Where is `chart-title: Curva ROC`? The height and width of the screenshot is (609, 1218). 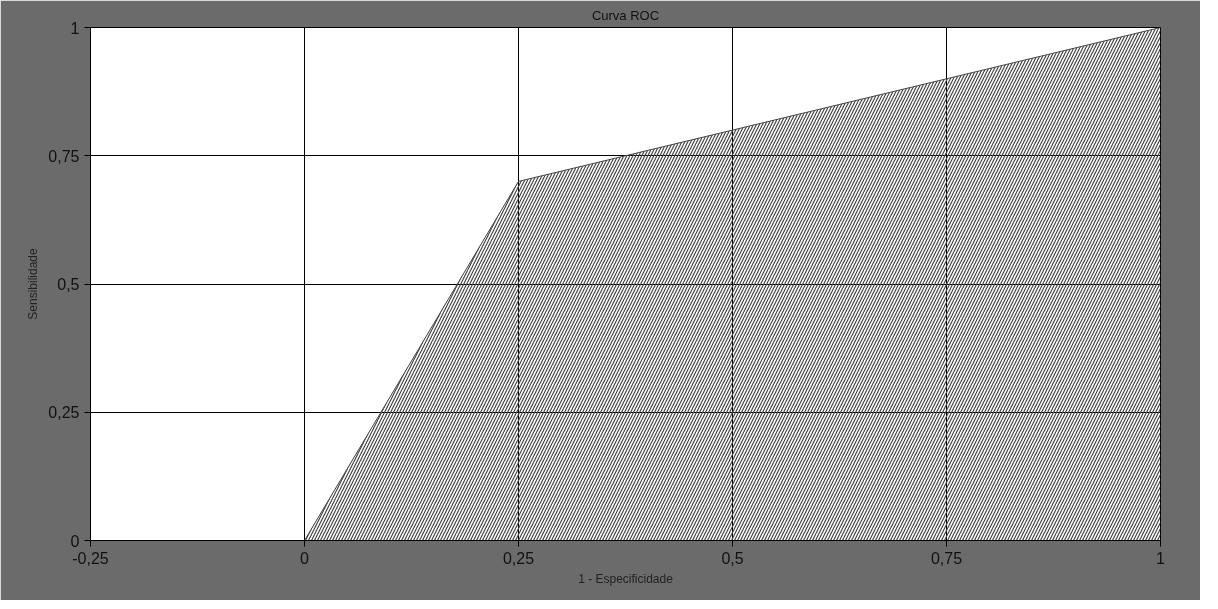
chart-title: Curva ROC is located at coordinates (625, 15).